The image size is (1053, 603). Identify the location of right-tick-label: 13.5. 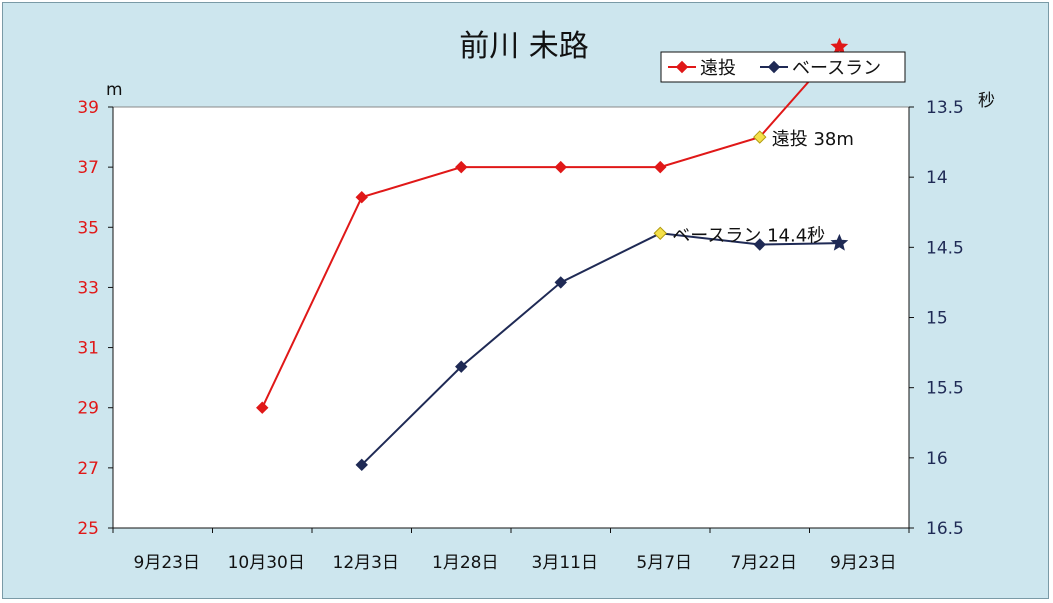
(945, 108).